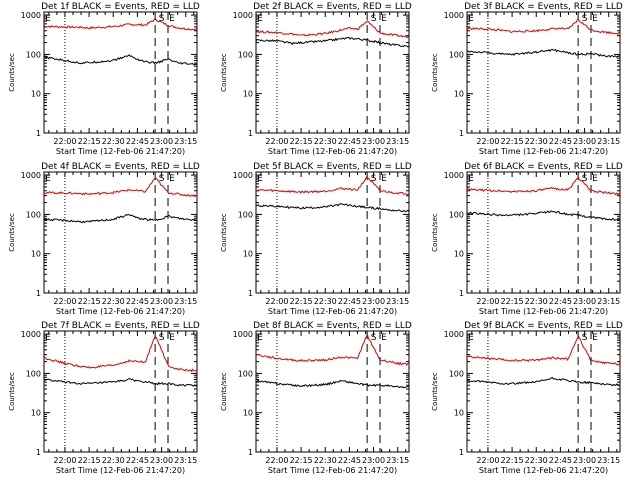  What do you see at coordinates (332, 326) in the screenshot?
I see `panel-title: Det 8f BLACK = Events, RED = LLD` at bounding box center [332, 326].